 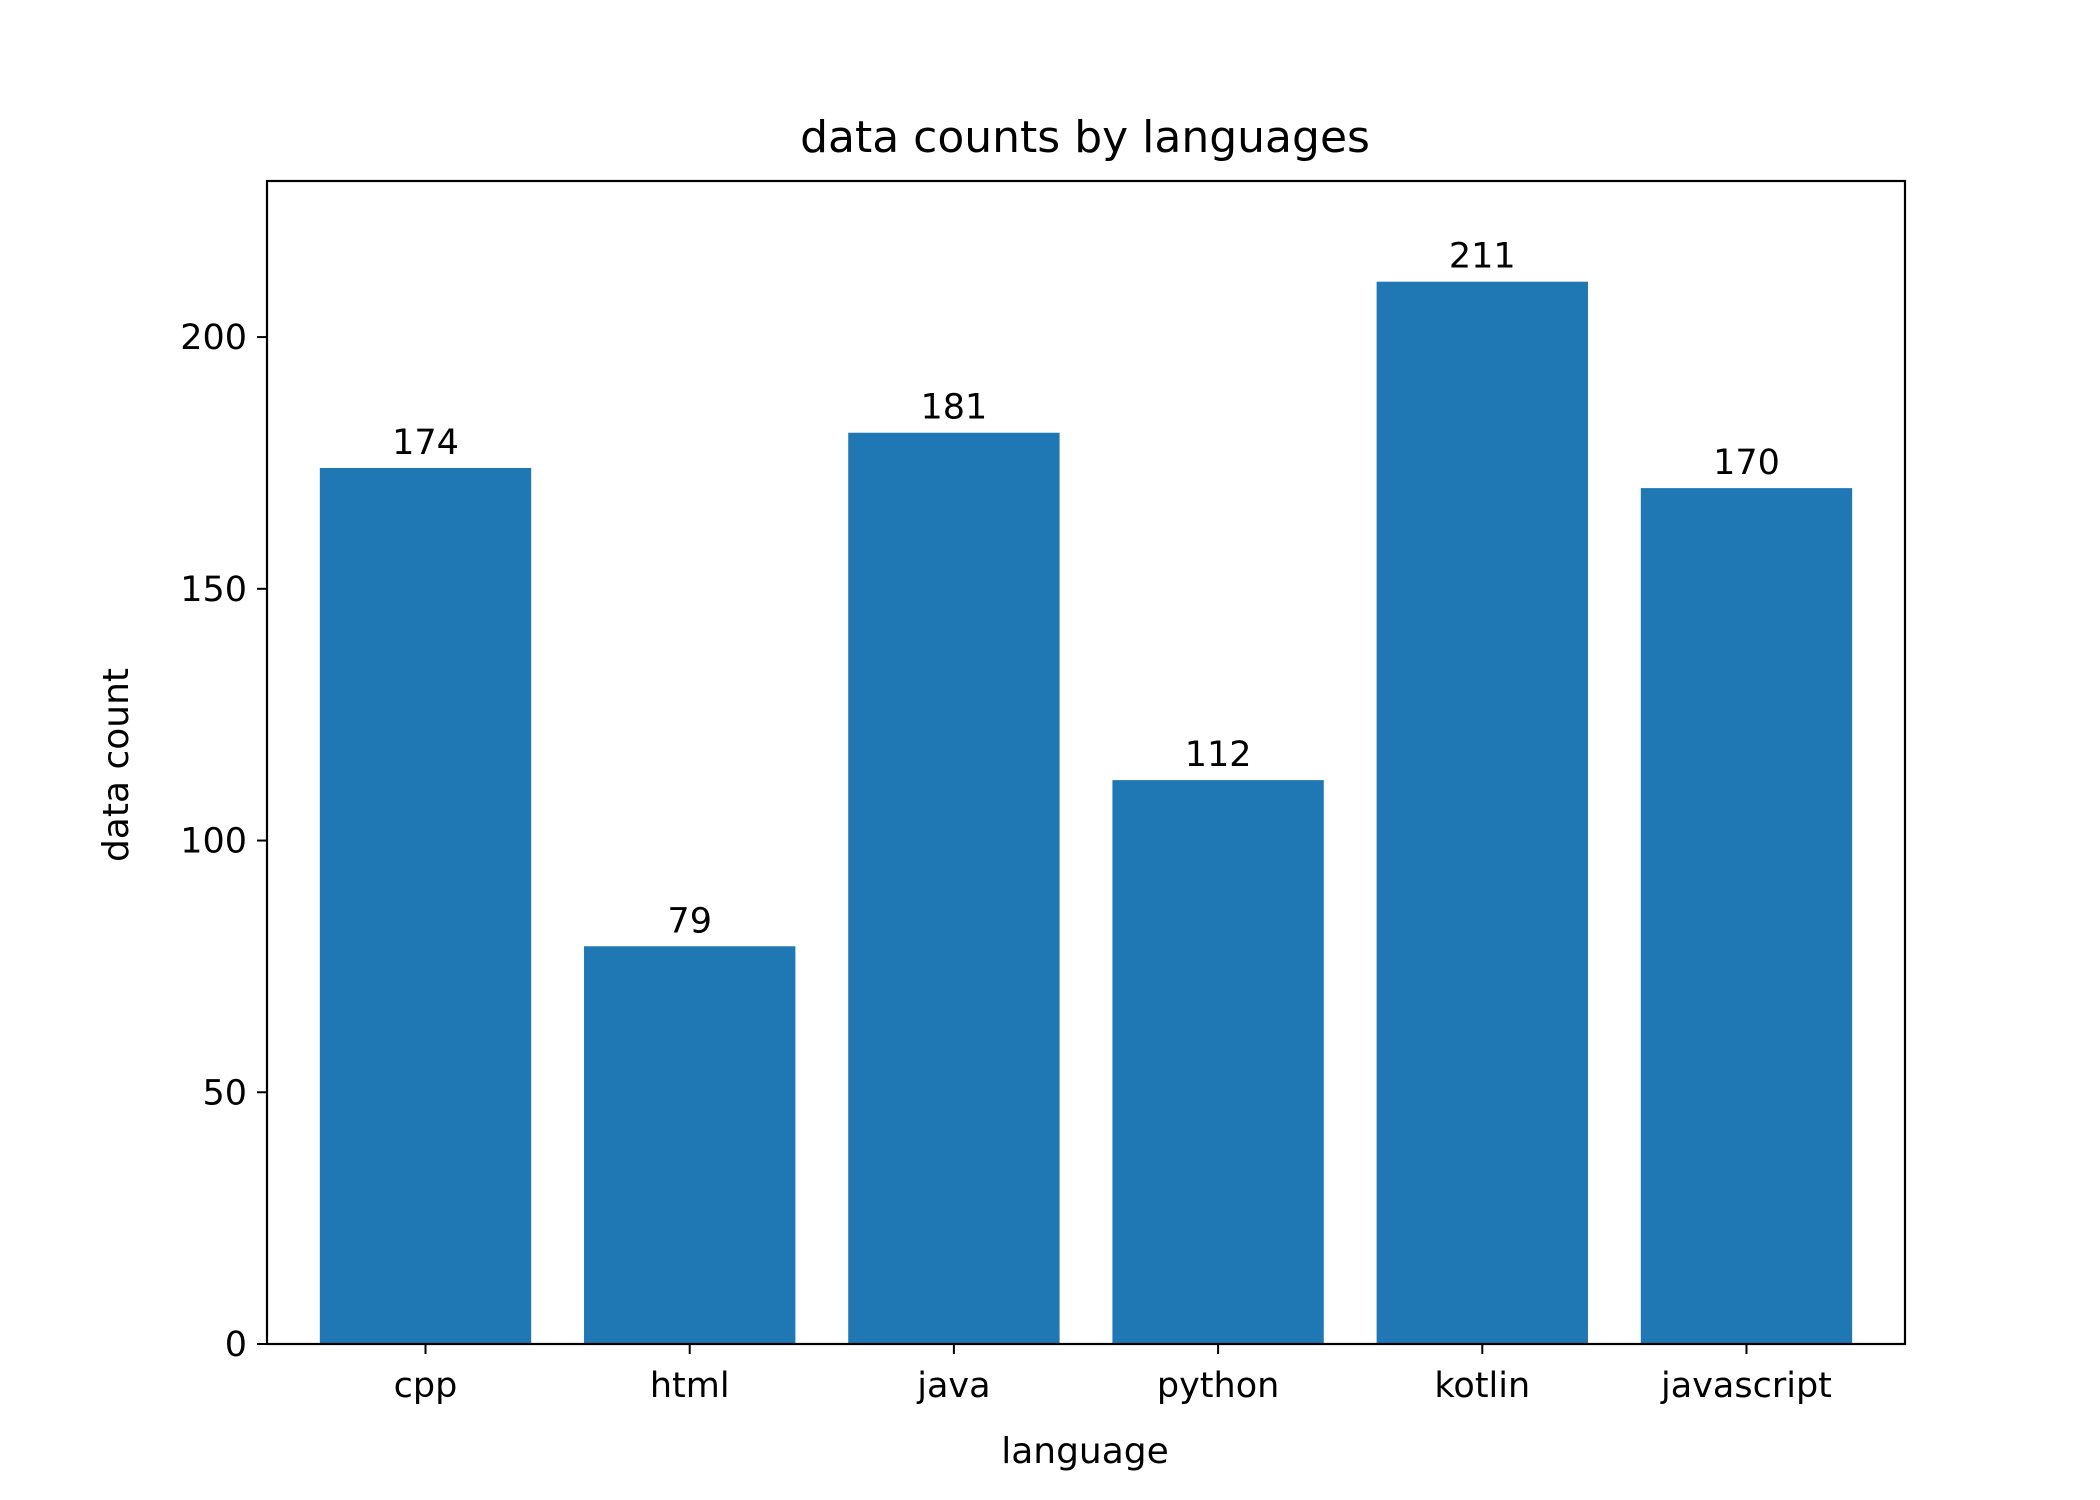 What do you see at coordinates (1746, 1386) in the screenshot?
I see `x-tick-label: javascript` at bounding box center [1746, 1386].